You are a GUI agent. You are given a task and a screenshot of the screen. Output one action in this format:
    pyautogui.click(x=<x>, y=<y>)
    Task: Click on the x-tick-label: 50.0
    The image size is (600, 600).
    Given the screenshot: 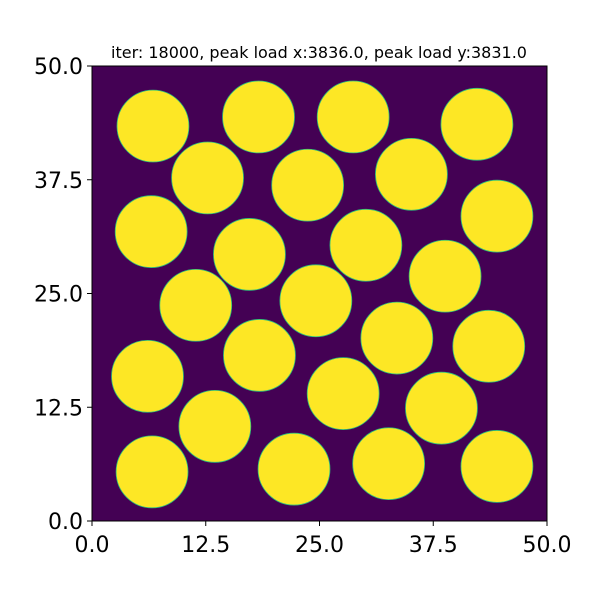 What is the action you would take?
    pyautogui.click(x=547, y=545)
    